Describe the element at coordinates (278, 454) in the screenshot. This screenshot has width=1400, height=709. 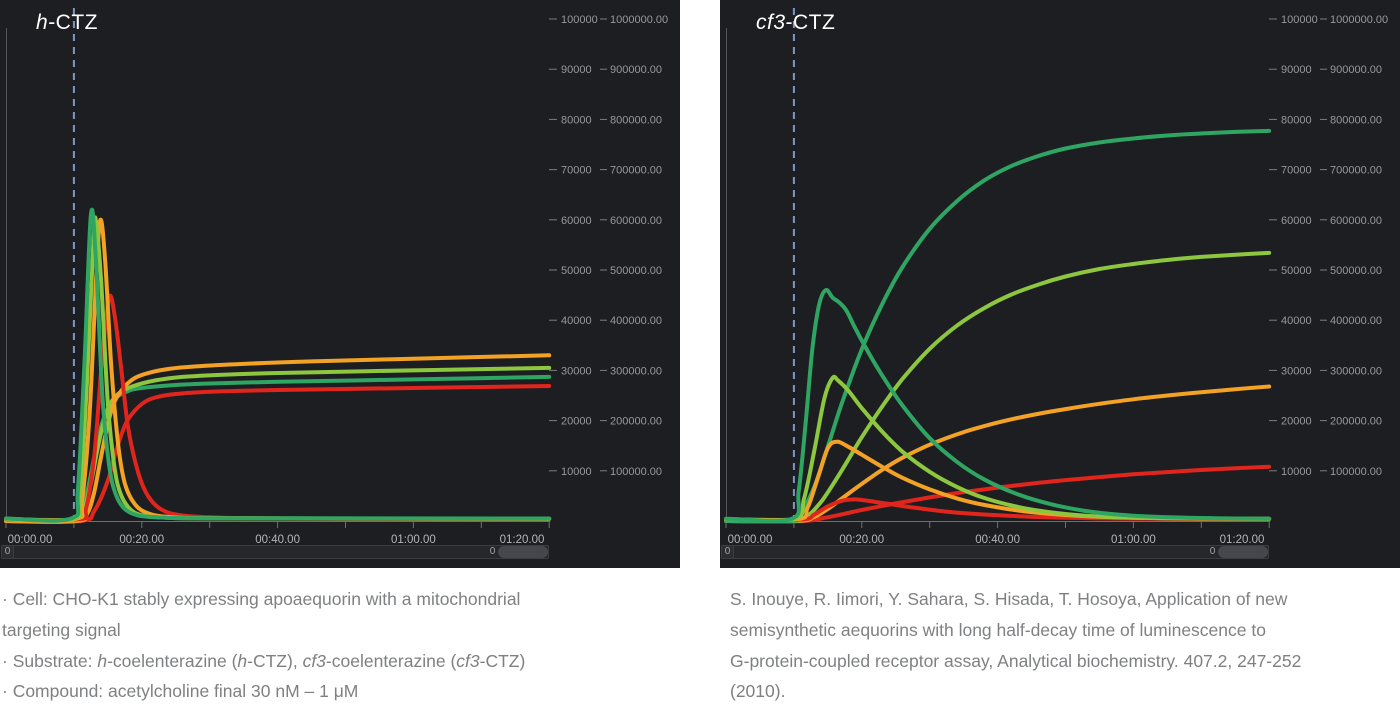
I see `series-integrated-red` at that location.